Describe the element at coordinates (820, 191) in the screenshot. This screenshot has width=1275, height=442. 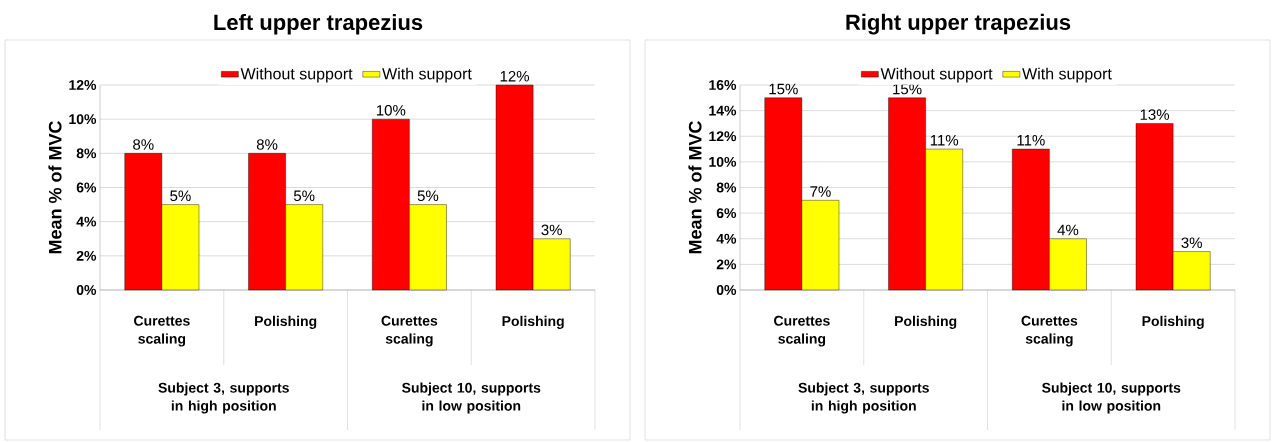
I see `data-label: 7%` at that location.